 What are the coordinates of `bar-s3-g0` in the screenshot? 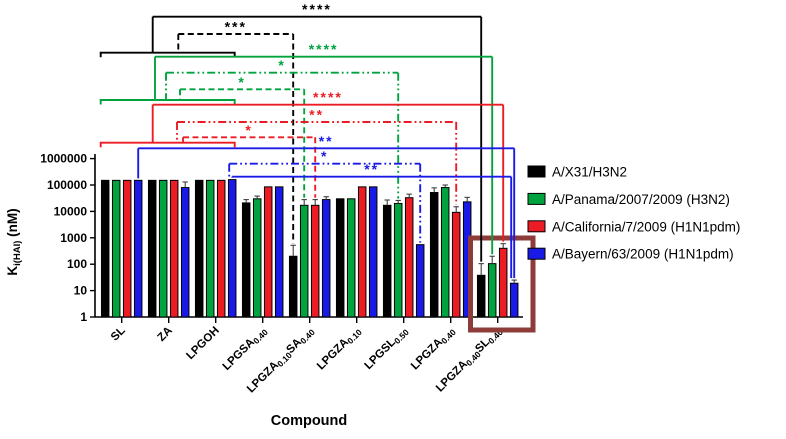 It's located at (138, 248).